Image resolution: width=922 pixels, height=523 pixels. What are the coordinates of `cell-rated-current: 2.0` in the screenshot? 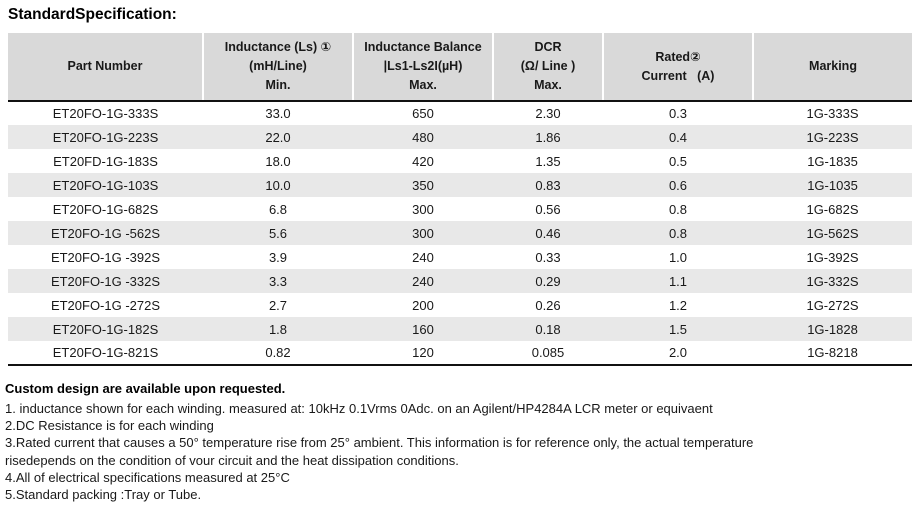 It's located at (678, 352).